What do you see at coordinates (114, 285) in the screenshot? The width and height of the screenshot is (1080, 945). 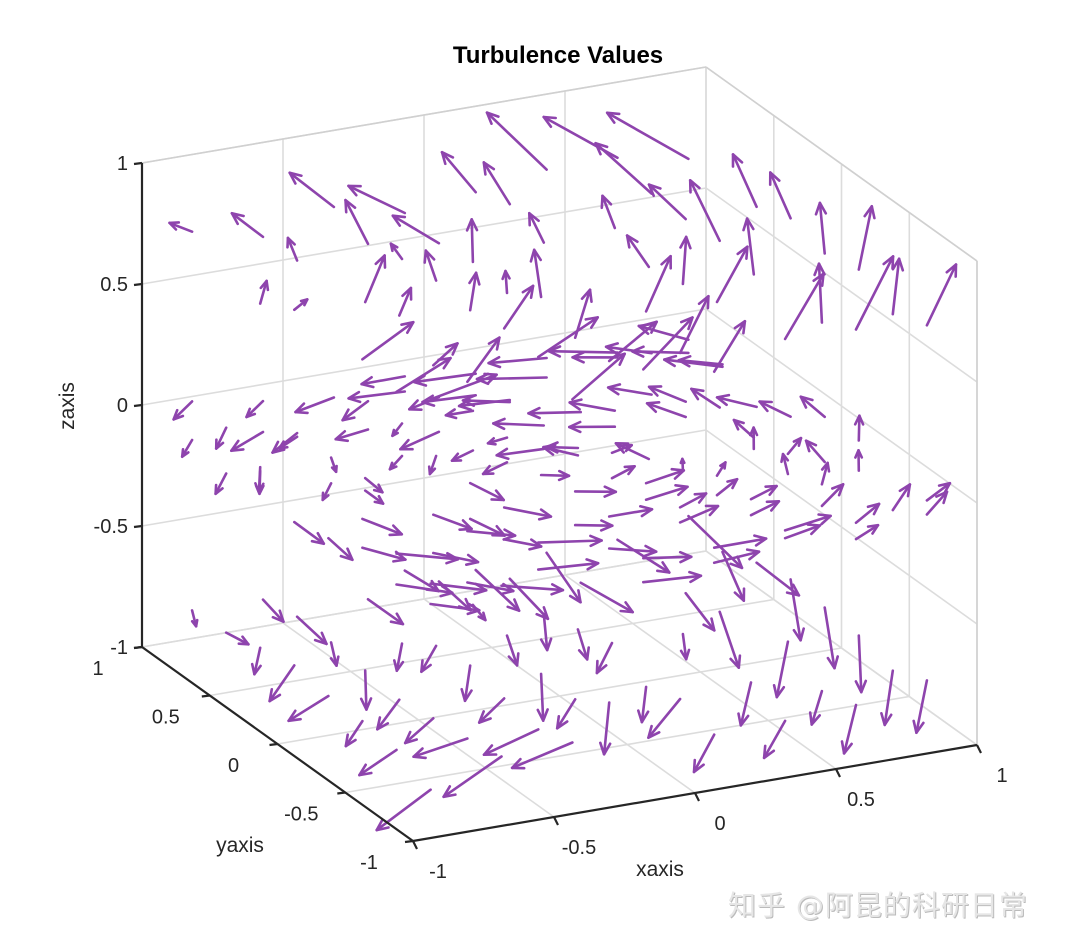 I see `z-tick-label: 0.5` at bounding box center [114, 285].